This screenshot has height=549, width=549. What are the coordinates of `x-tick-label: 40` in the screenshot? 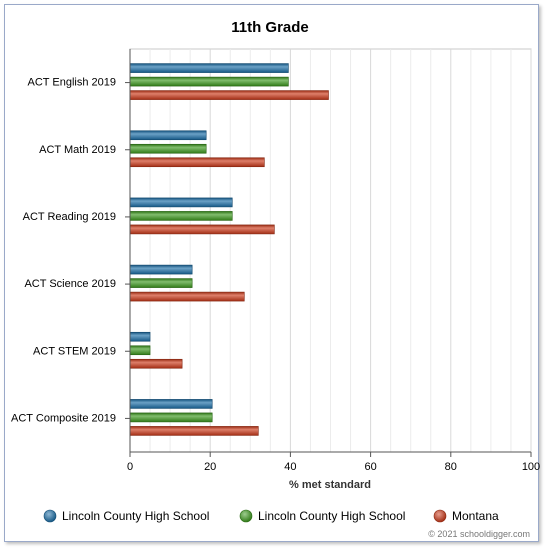 It's located at (290, 467).